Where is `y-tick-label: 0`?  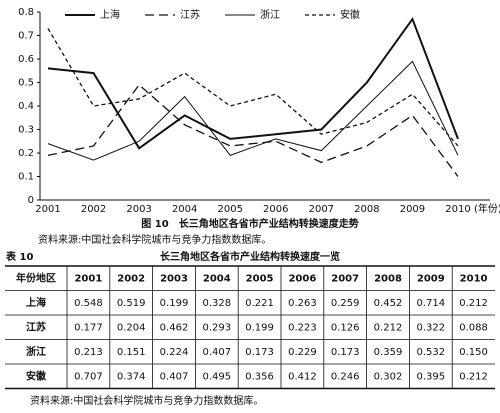
y-tick-label: 0 is located at coordinates (31, 200).